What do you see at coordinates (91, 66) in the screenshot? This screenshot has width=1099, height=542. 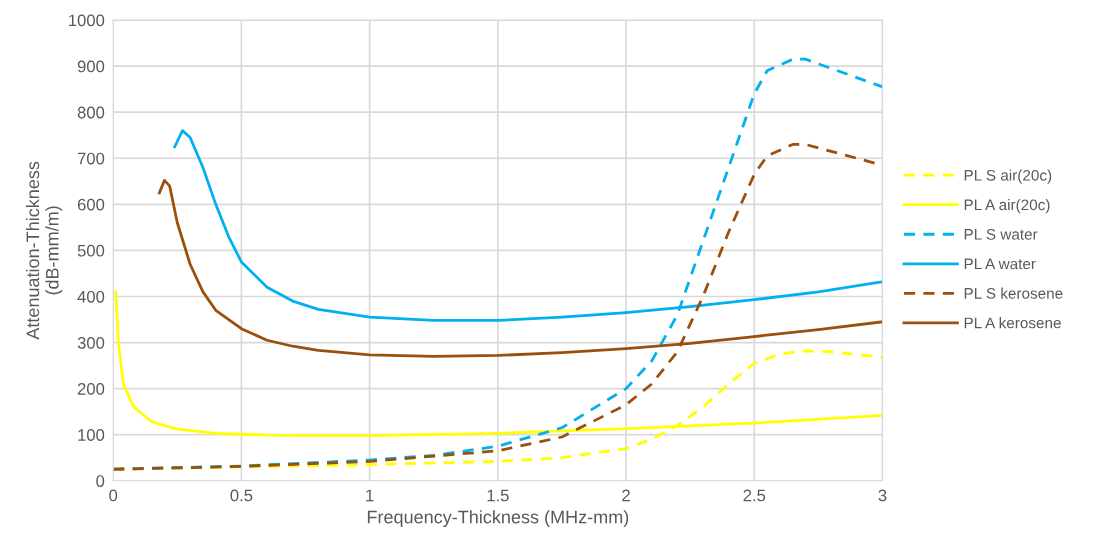 I see `y-tick-label: 900` at bounding box center [91, 66].